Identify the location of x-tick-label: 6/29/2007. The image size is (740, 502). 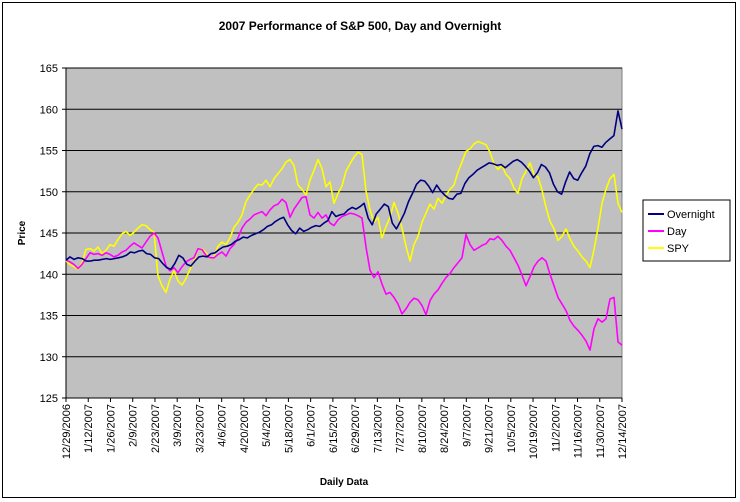
(356, 428).